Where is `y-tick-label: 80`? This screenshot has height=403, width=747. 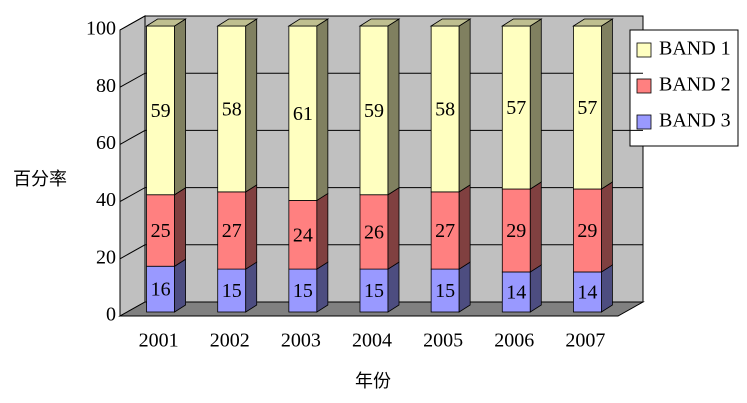
y-tick-label: 80 is located at coordinates (106, 86).